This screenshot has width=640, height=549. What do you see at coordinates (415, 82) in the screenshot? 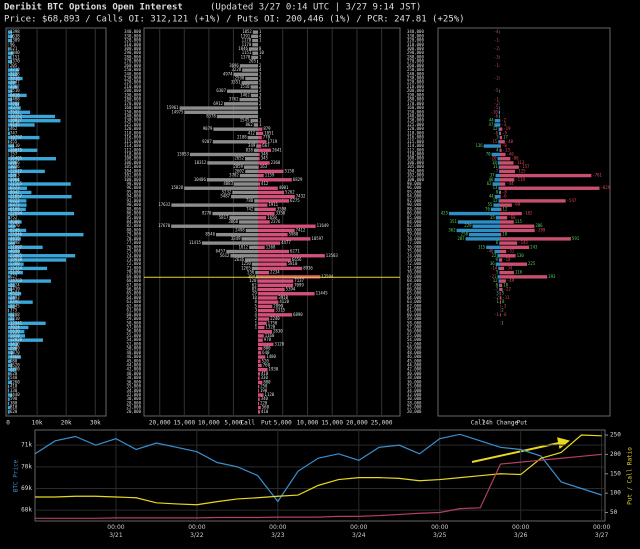
I see `strike-label: 220,000` at bounding box center [415, 82].